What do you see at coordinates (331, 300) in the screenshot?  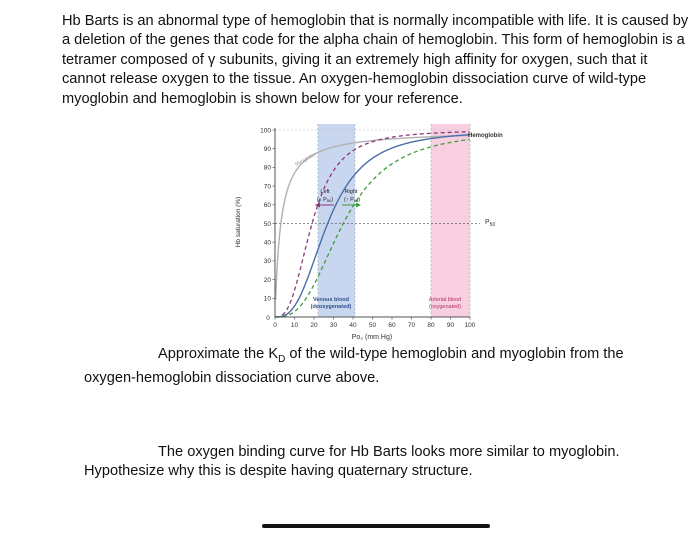 I see `venous-label-1: Venous blood` at bounding box center [331, 300].